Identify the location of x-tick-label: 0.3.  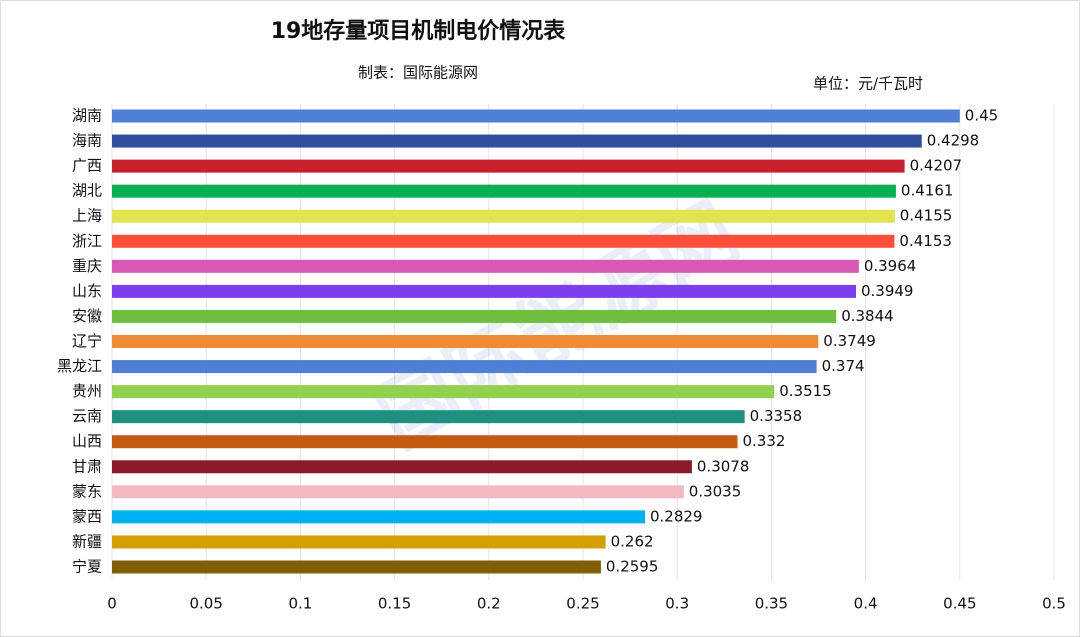
(677, 604).